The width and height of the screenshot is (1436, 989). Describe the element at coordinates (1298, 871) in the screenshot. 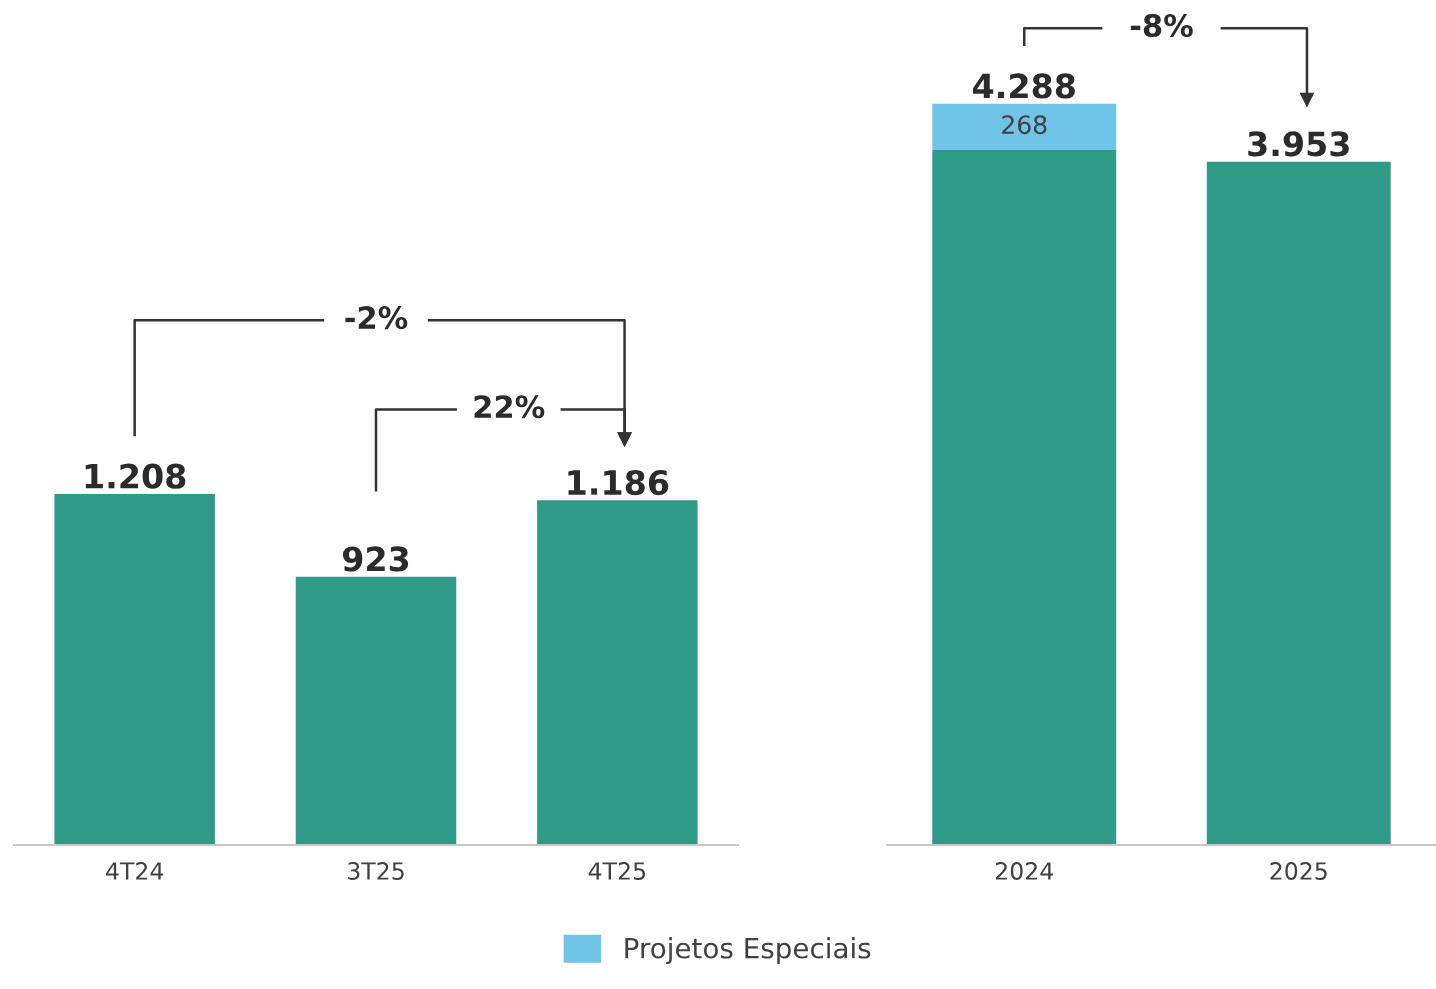

I see `x-tick-label: 2025` at that location.